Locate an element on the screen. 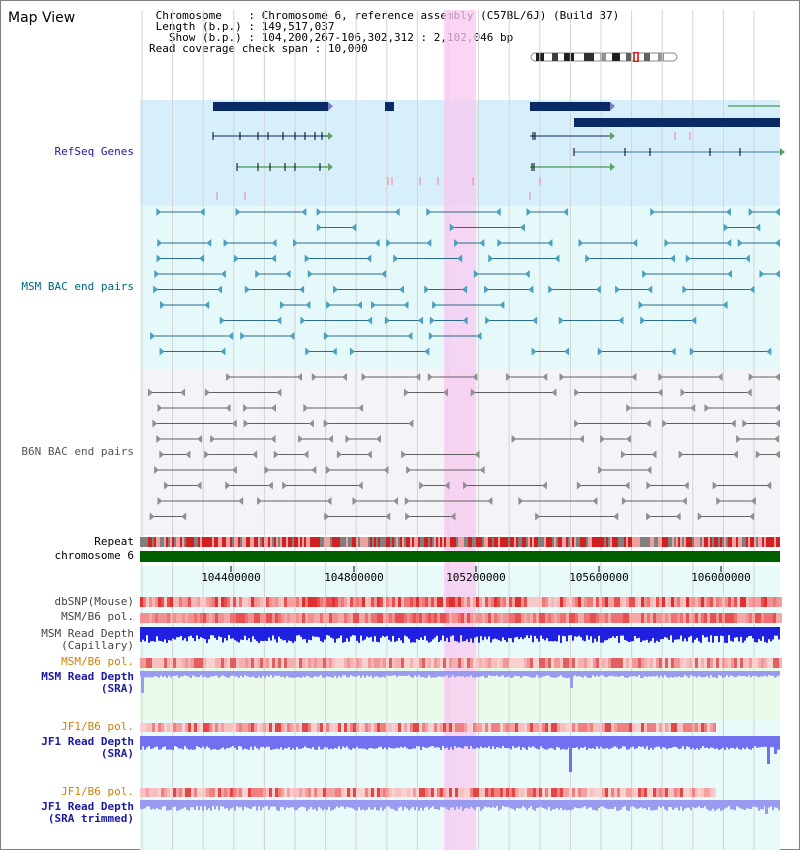  span-value: 10,000 is located at coordinates (347, 48).